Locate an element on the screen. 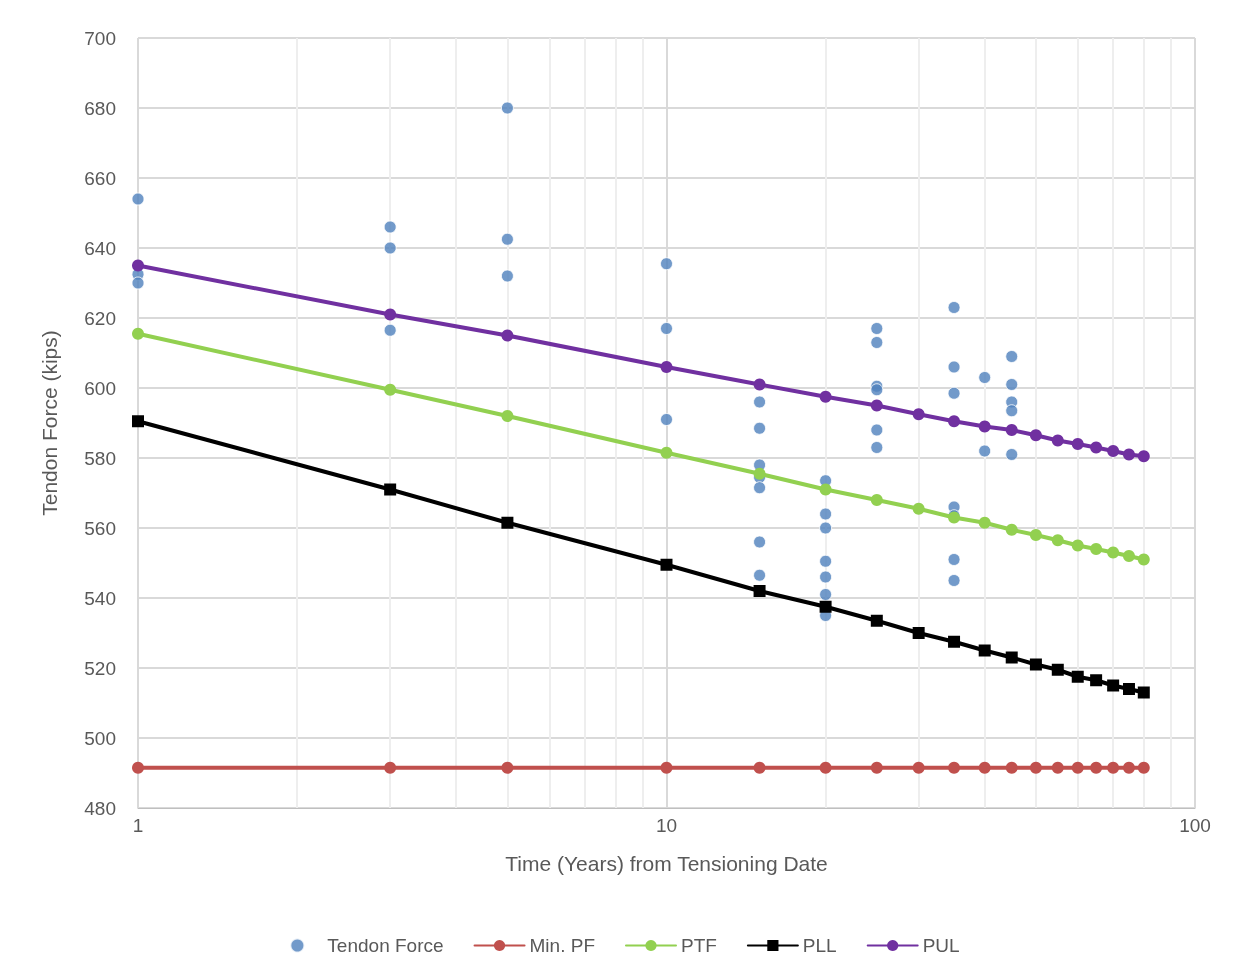  y-tick-label: 600 is located at coordinates (100, 388).